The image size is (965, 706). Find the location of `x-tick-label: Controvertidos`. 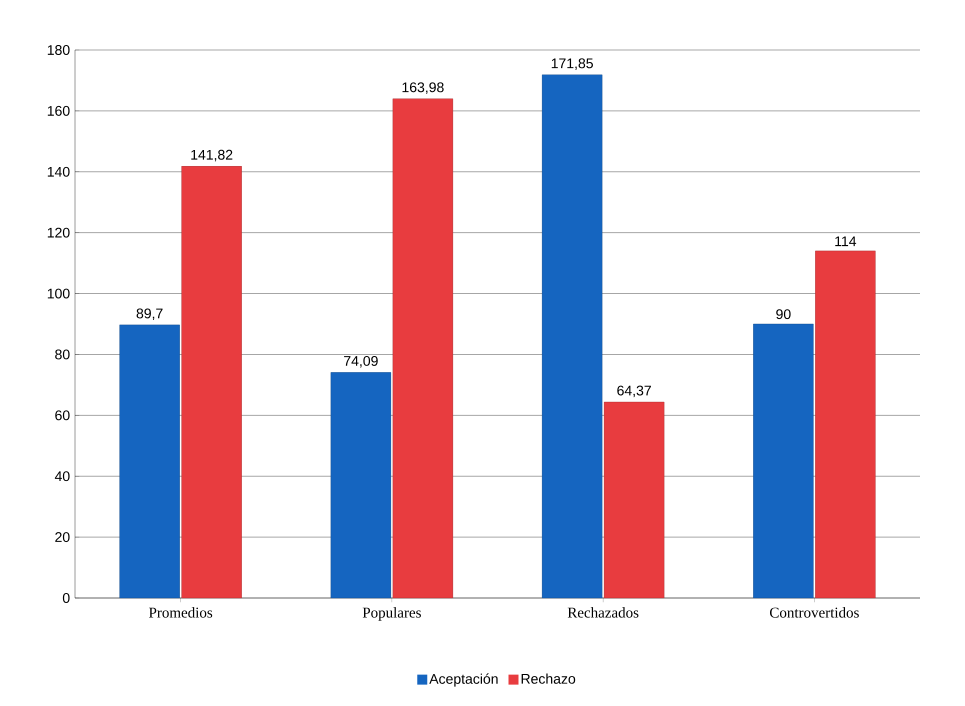

x-tick-label: Controvertidos is located at coordinates (814, 612).